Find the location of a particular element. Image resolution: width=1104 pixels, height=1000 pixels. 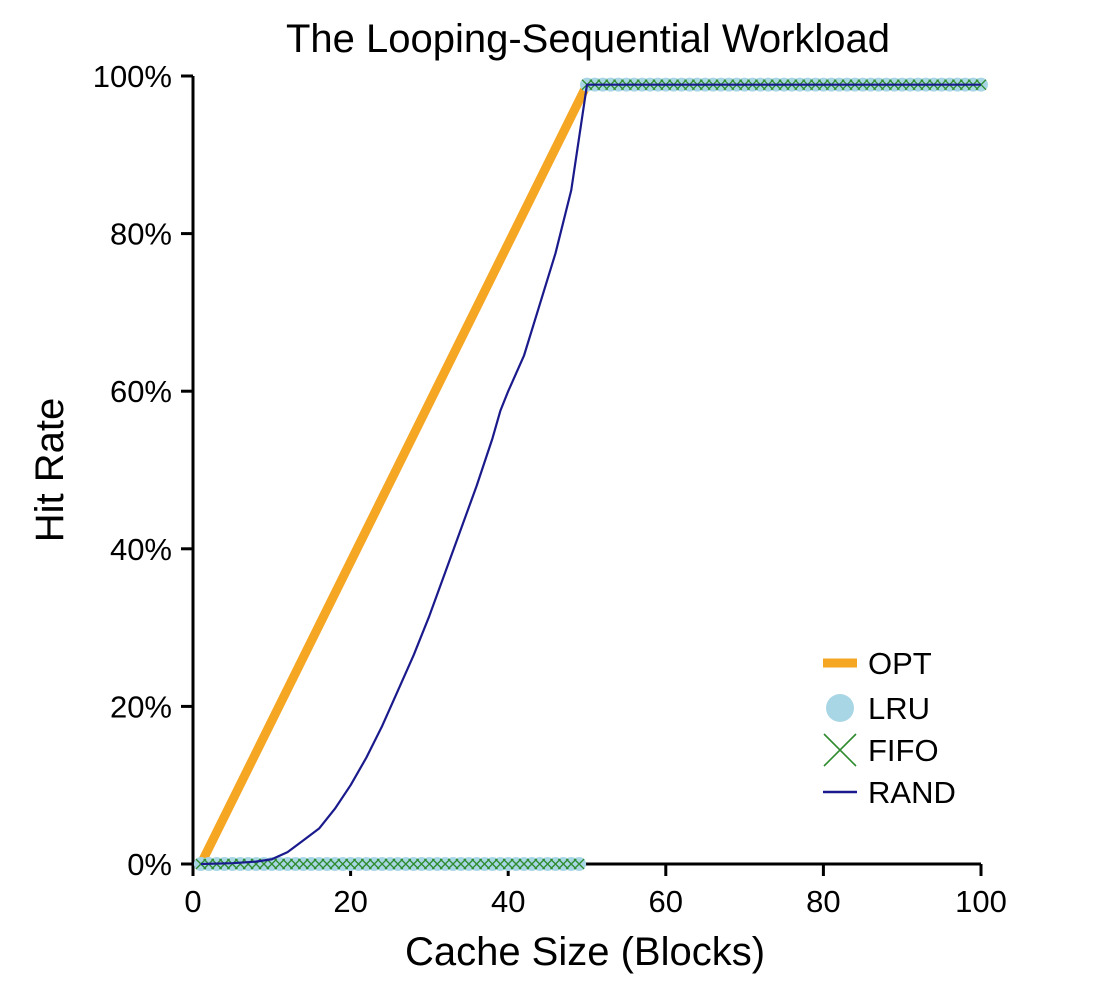

x-tick-label: 80 is located at coordinates (823, 901).